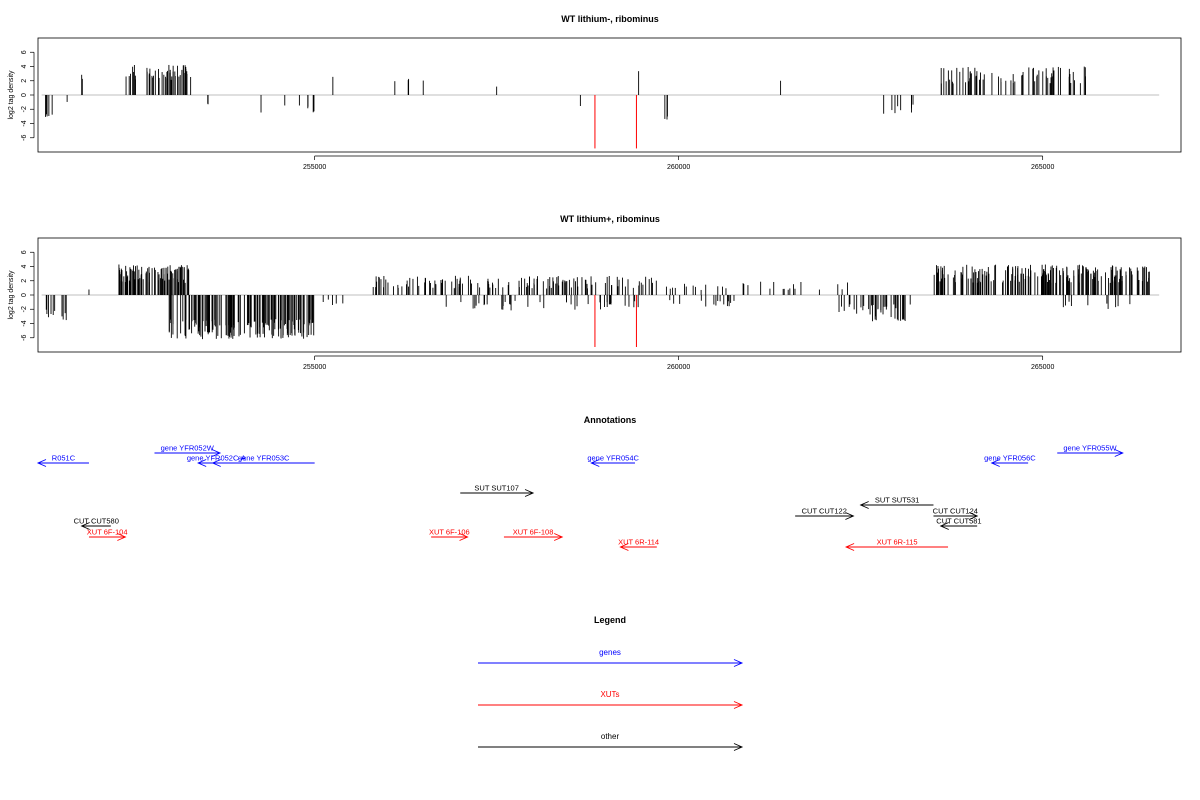 This screenshot has height=800, width=1200. Describe the element at coordinates (188, 448) in the screenshot. I see `feature-label: gene YFR052W` at that location.